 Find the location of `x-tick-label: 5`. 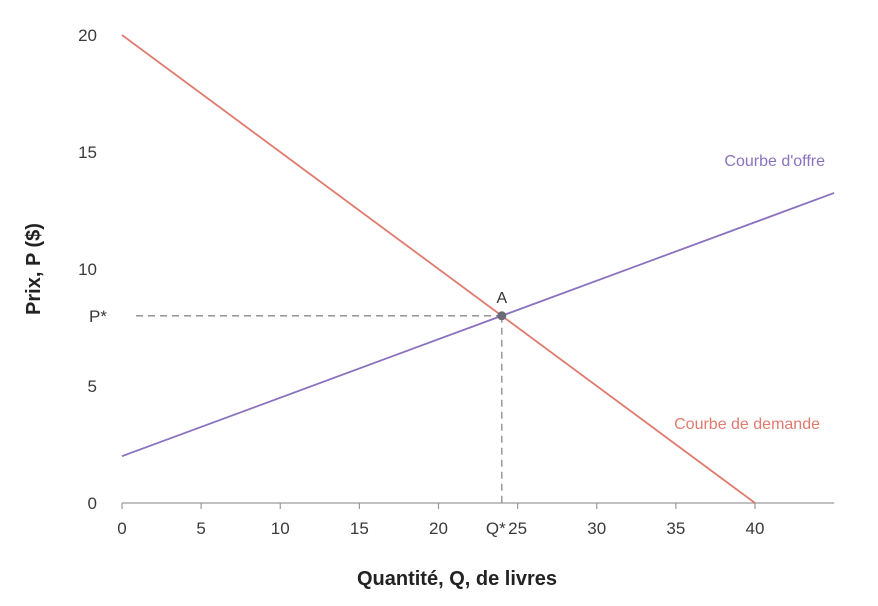

x-tick-label: 5 is located at coordinates (200, 528).